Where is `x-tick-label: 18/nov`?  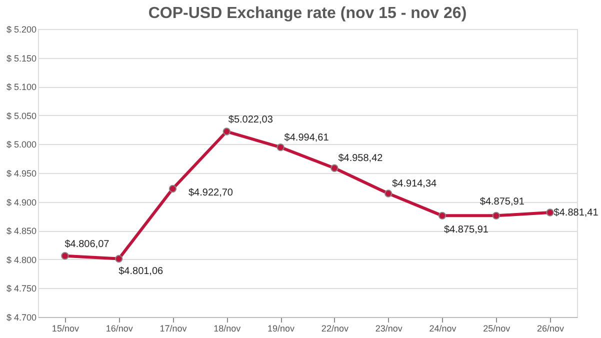 x-tick-label: 18/nov is located at coordinates (228, 329).